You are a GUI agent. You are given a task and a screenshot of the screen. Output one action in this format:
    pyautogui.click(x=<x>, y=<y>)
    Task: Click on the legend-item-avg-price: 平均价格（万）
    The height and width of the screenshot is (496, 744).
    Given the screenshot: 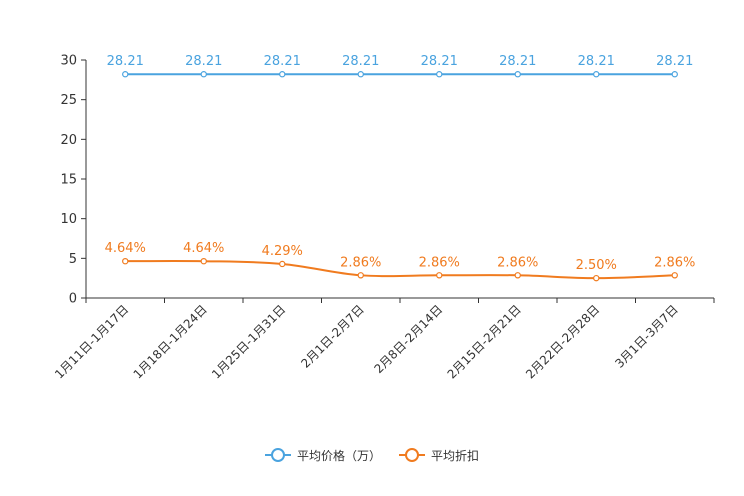 What is the action you would take?
    pyautogui.click(x=322, y=455)
    